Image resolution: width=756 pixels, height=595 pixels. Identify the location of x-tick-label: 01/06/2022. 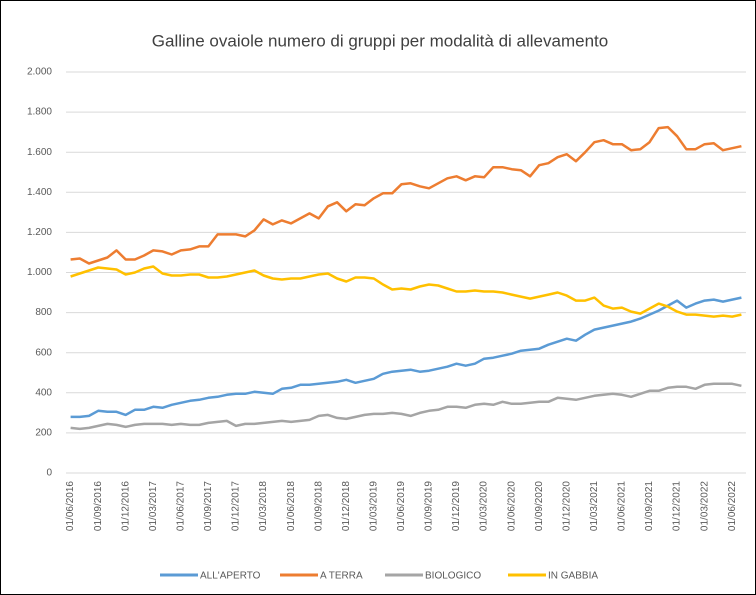
(732, 506).